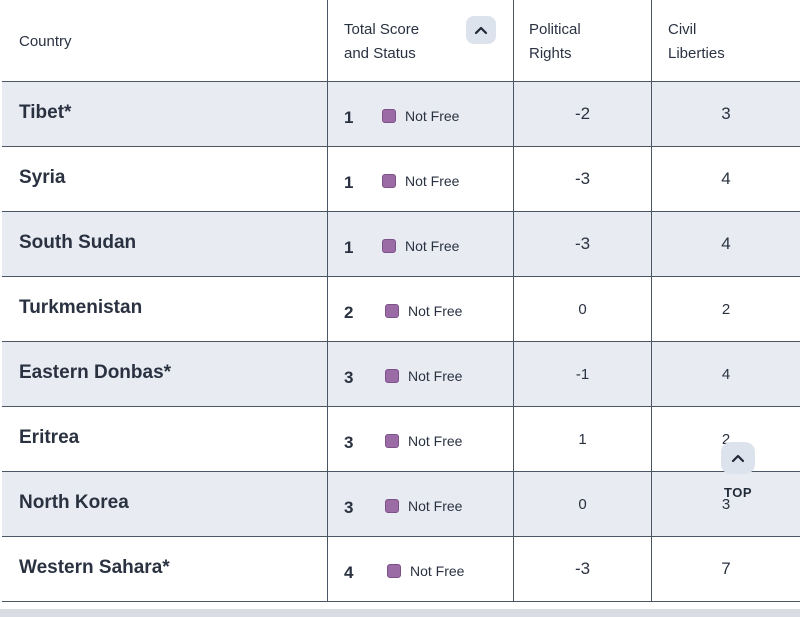 The width and height of the screenshot is (800, 617). I want to click on header-civil-liberties-label: Civil Liberties, so click(696, 41).